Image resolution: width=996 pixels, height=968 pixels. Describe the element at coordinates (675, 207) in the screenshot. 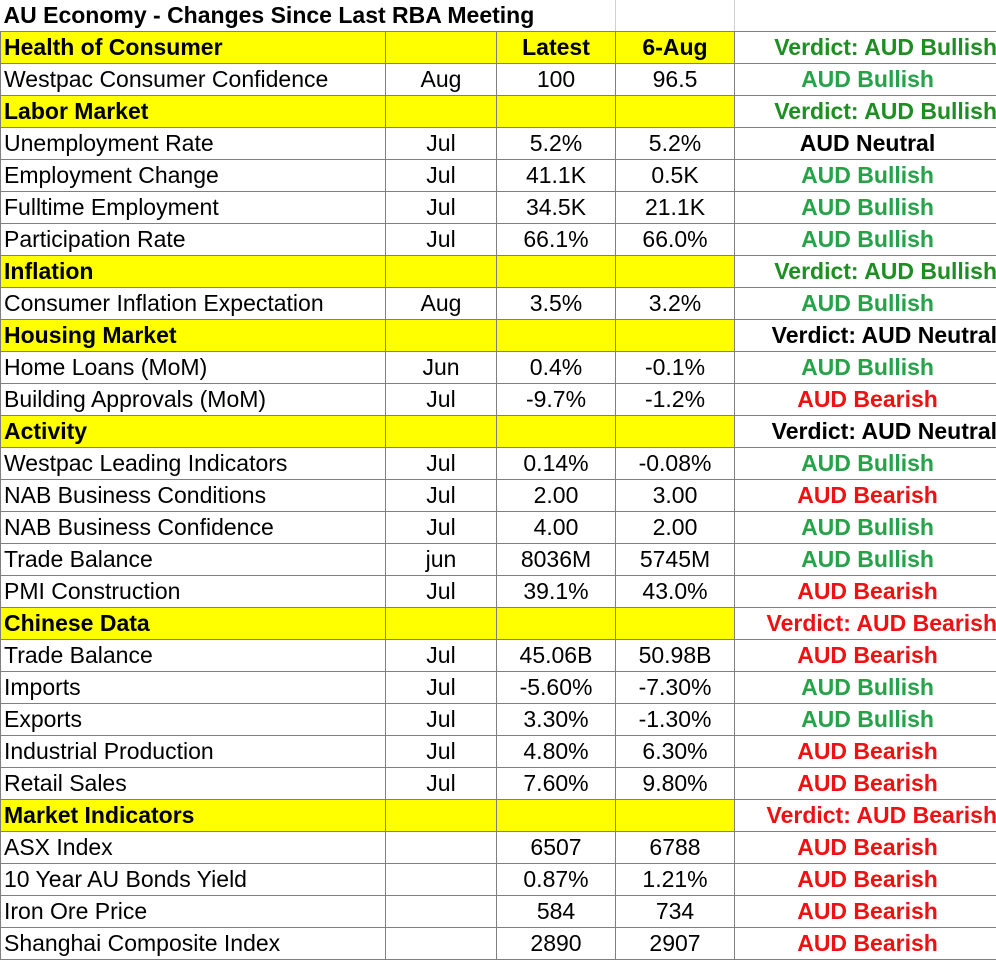

I see `previous-value: 21.1K` at that location.